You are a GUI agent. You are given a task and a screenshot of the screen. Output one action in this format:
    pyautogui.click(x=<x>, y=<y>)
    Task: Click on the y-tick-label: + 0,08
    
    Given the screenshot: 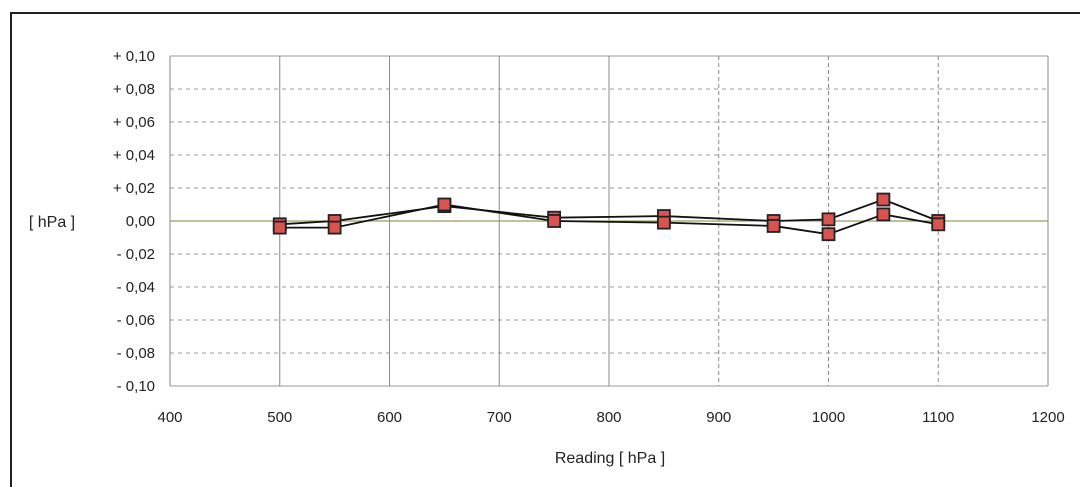 What is the action you would take?
    pyautogui.click(x=134, y=89)
    